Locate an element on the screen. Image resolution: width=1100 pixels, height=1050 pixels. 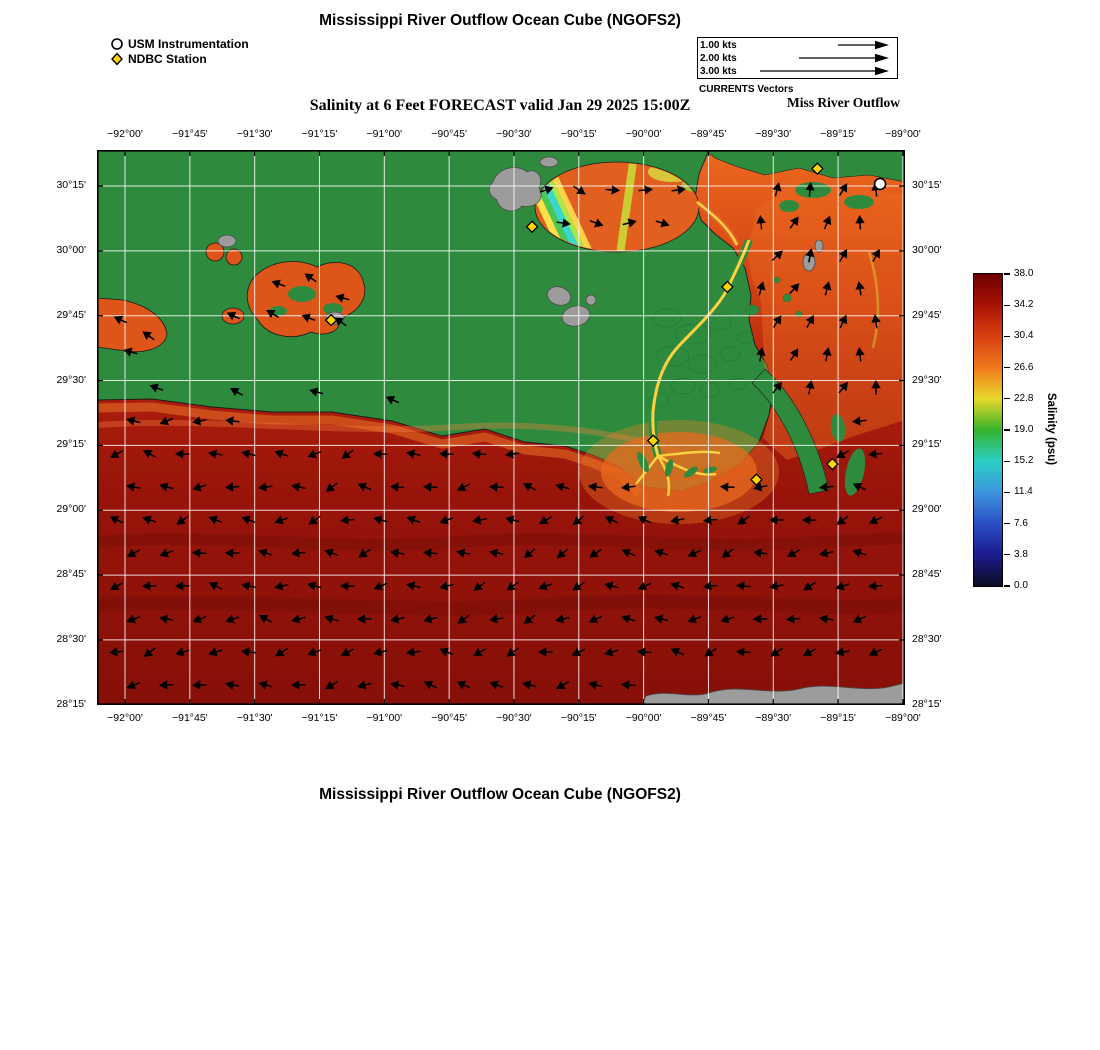
usm-legend-label: USM Instrumentation is located at coordinates (188, 43).